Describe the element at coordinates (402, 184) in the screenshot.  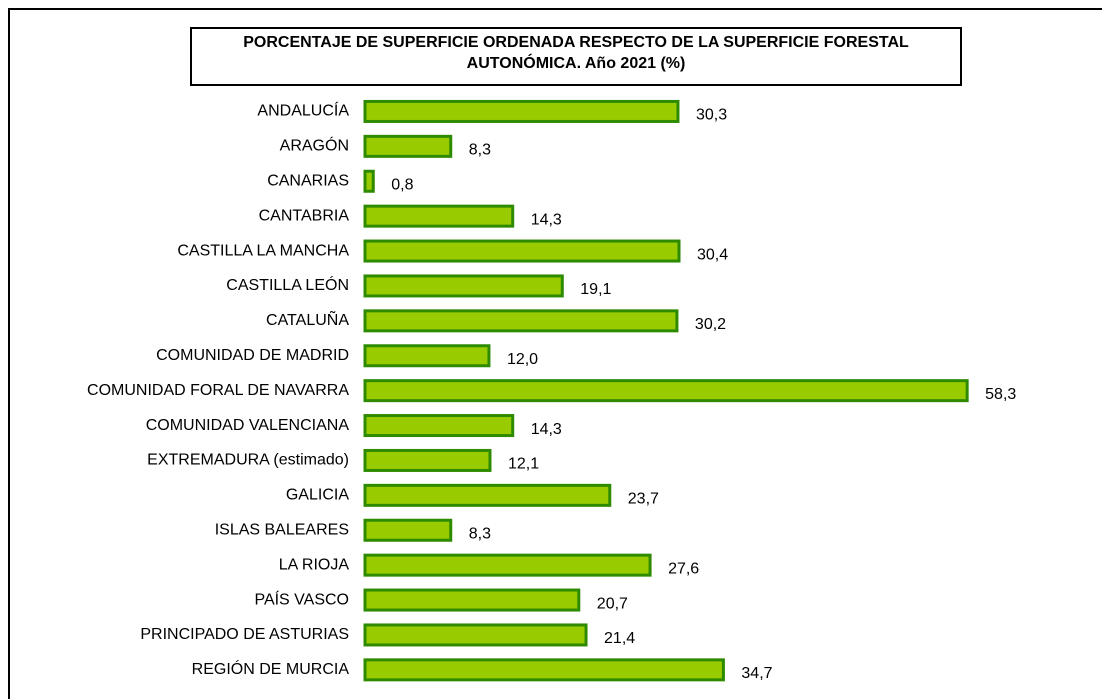
I see `value-label: 0,8` at that location.